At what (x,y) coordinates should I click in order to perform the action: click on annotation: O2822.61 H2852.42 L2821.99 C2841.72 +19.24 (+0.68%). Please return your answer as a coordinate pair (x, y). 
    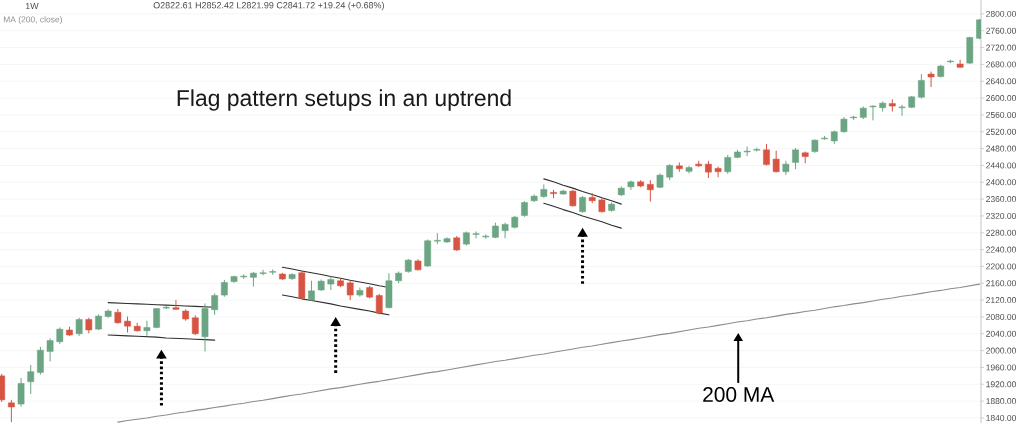
    Looking at the image, I should click on (268, 6).